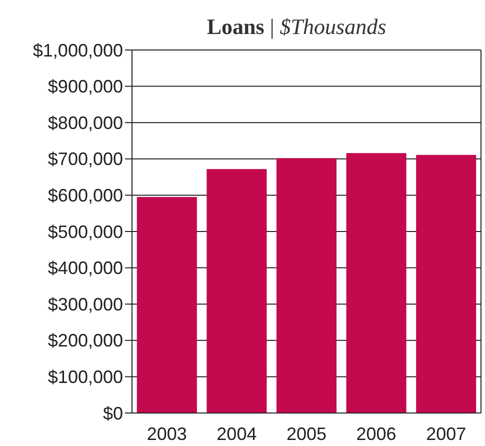 The height and width of the screenshot is (446, 485). I want to click on y-tick-label: $400,000, so click(85, 268).